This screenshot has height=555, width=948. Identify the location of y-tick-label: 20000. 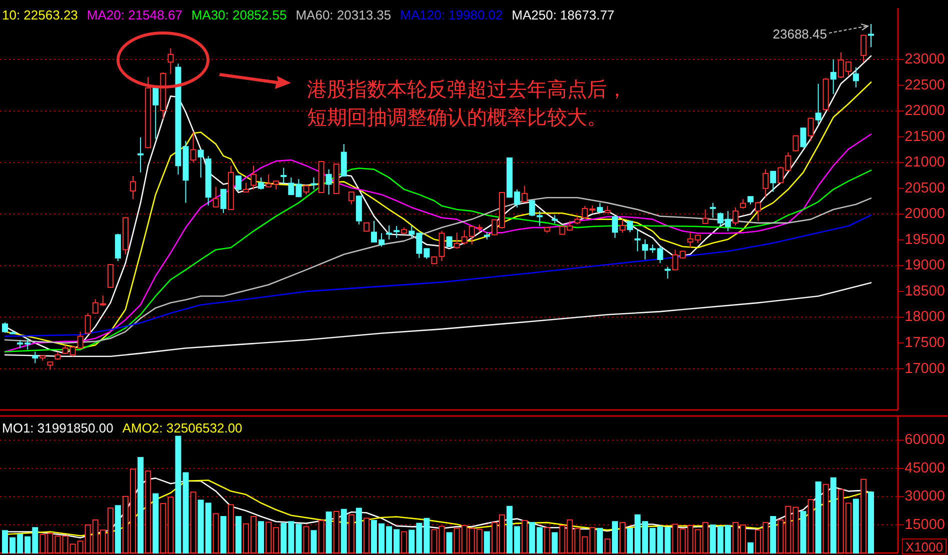
(924, 214).